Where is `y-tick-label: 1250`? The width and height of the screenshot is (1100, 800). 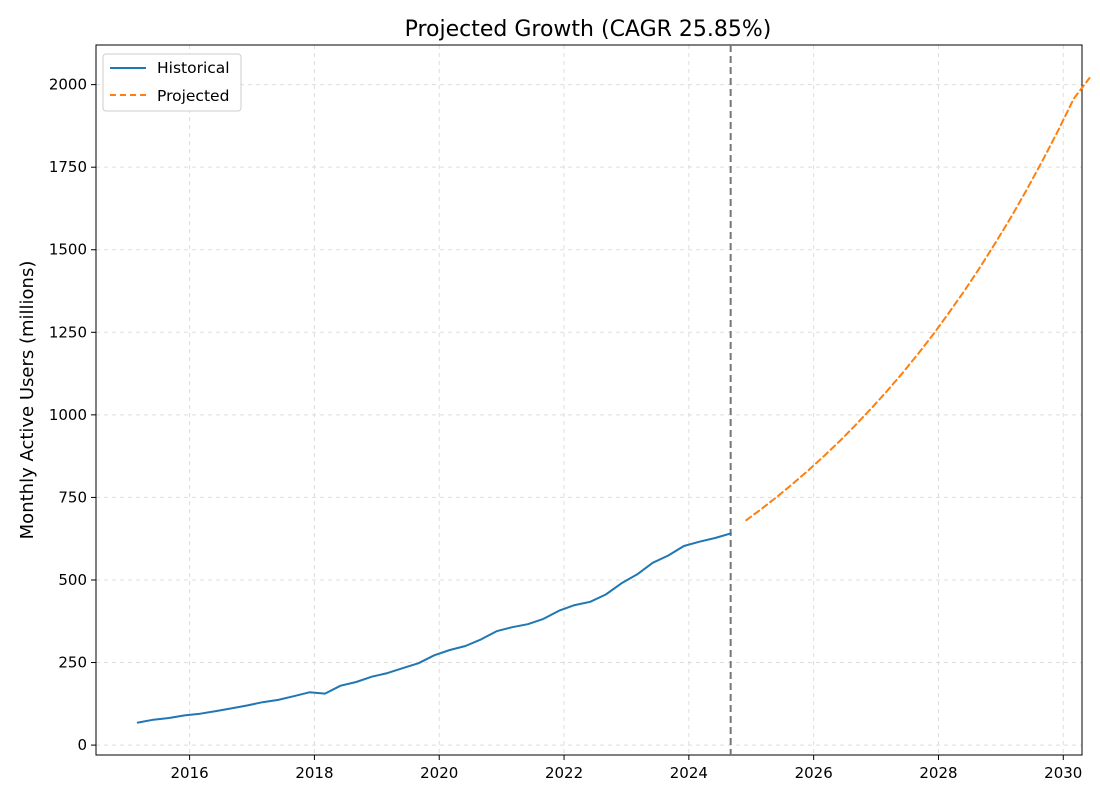
y-tick-label: 1250 is located at coordinates (68, 332).